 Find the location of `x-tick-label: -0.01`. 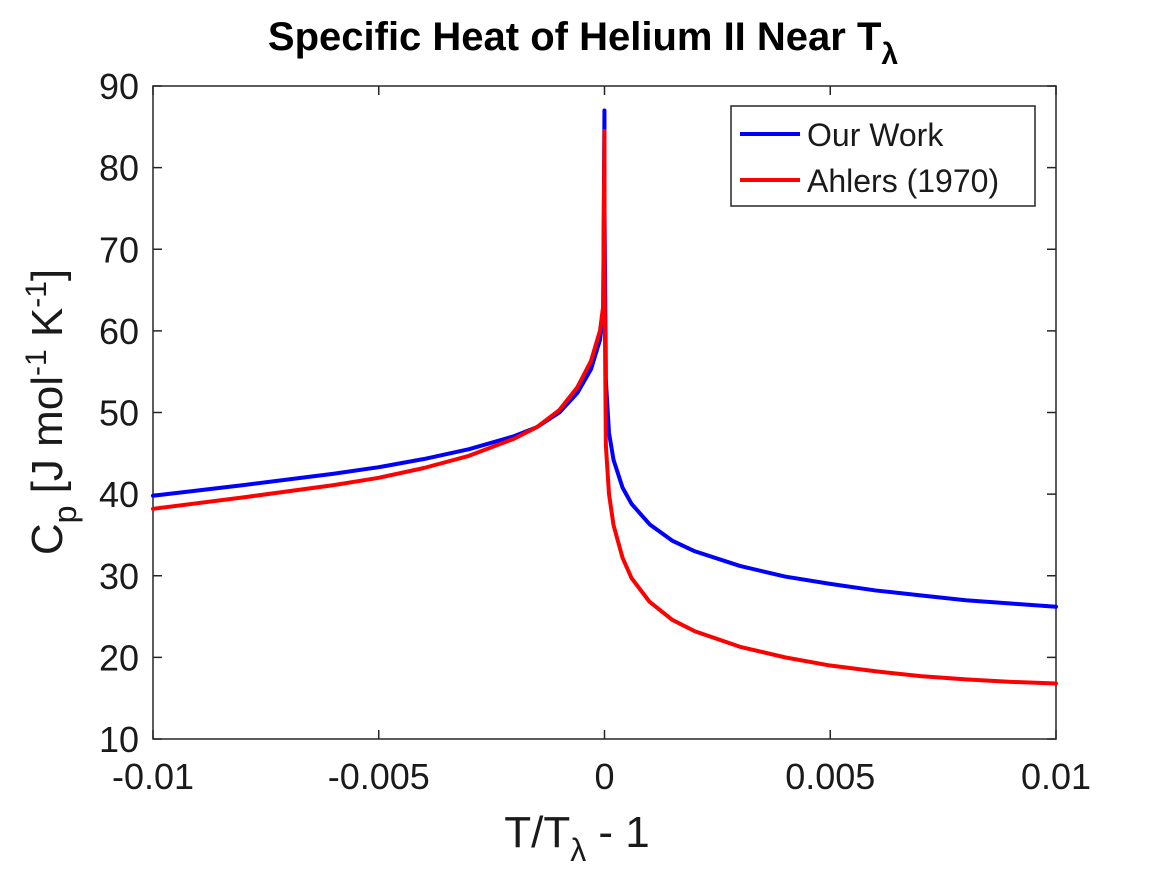

x-tick-label: -0.01 is located at coordinates (153, 776).